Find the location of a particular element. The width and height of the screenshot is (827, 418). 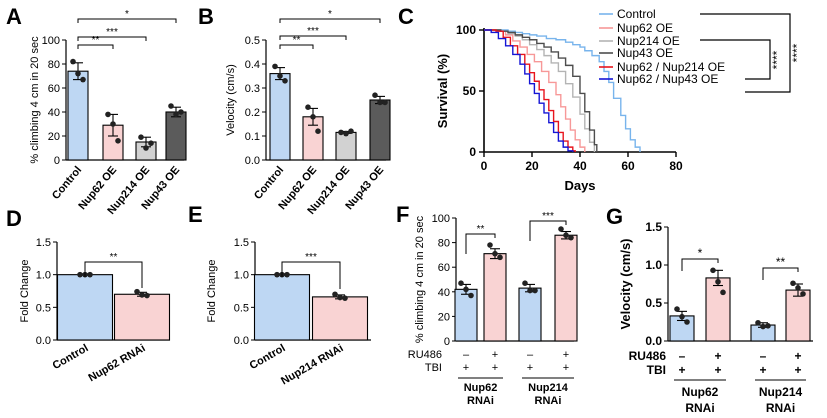

panel-label-c: C is located at coordinates (406, 16).